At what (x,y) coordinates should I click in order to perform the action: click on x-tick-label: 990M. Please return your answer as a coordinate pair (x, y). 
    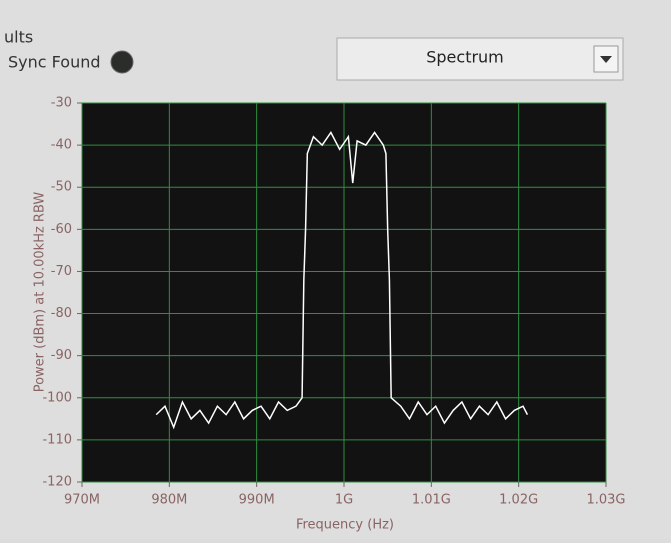
    Looking at the image, I should click on (257, 500).